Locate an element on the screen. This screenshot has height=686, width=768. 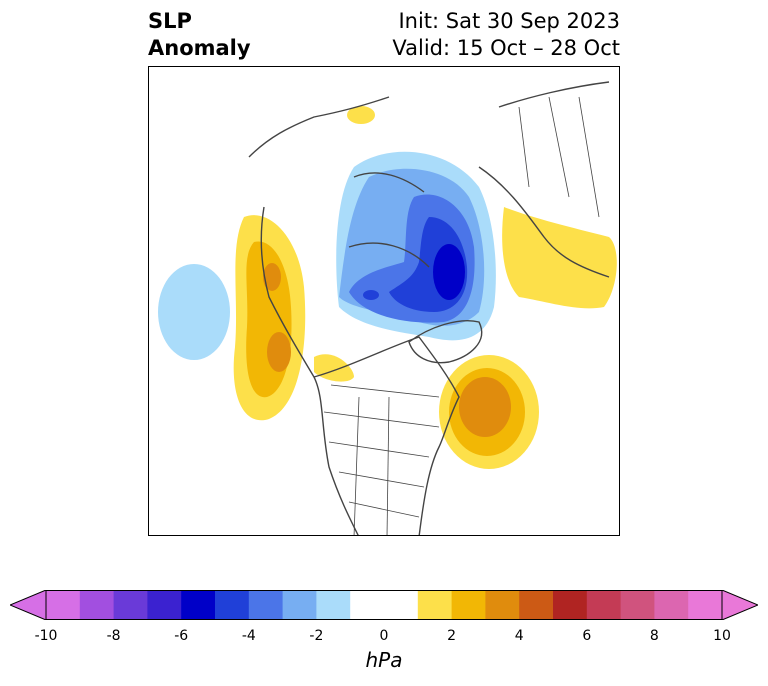
colorbar-tick-label: 6 is located at coordinates (587, 636).